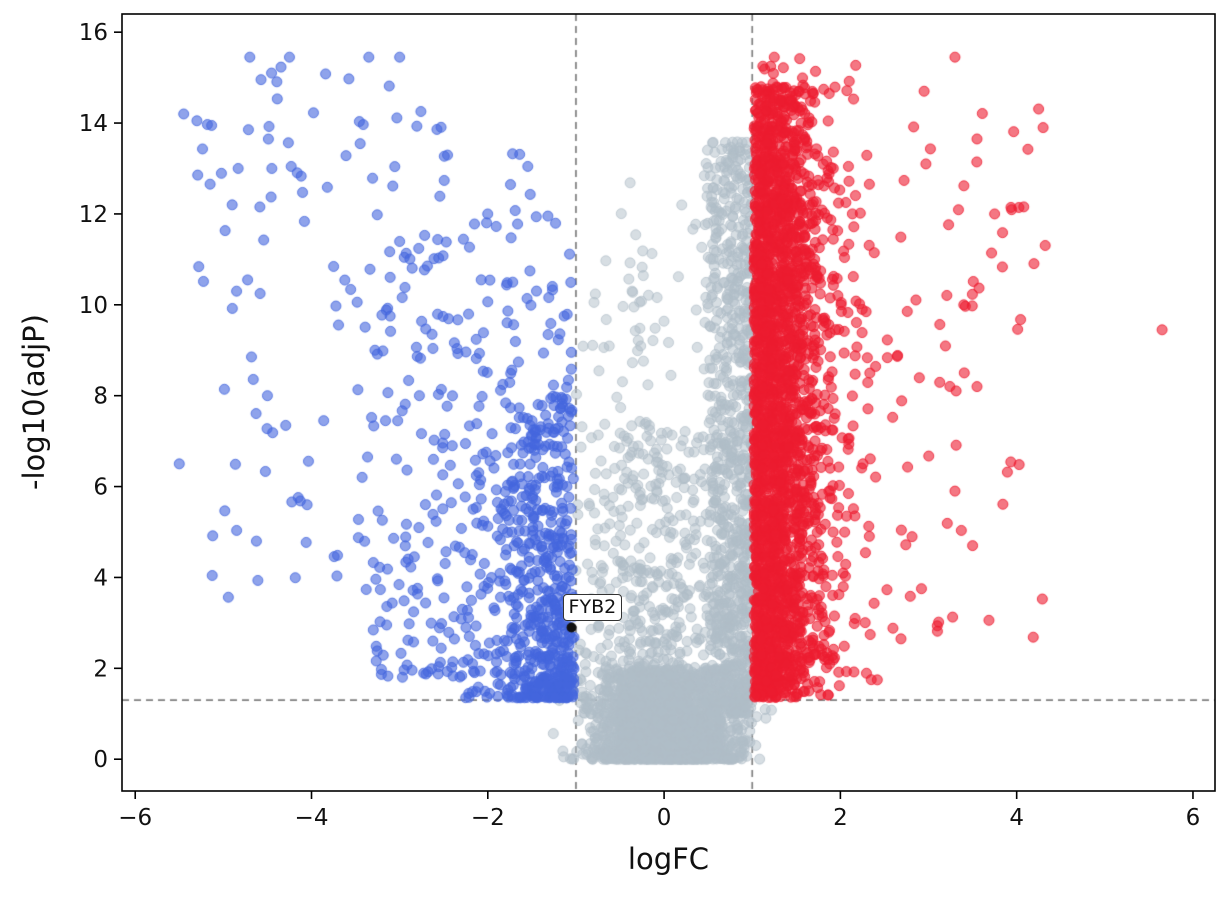 Image resolution: width=1228 pixels, height=907 pixels. What do you see at coordinates (668, 859) in the screenshot?
I see `x-axis-label: logFC` at bounding box center [668, 859].